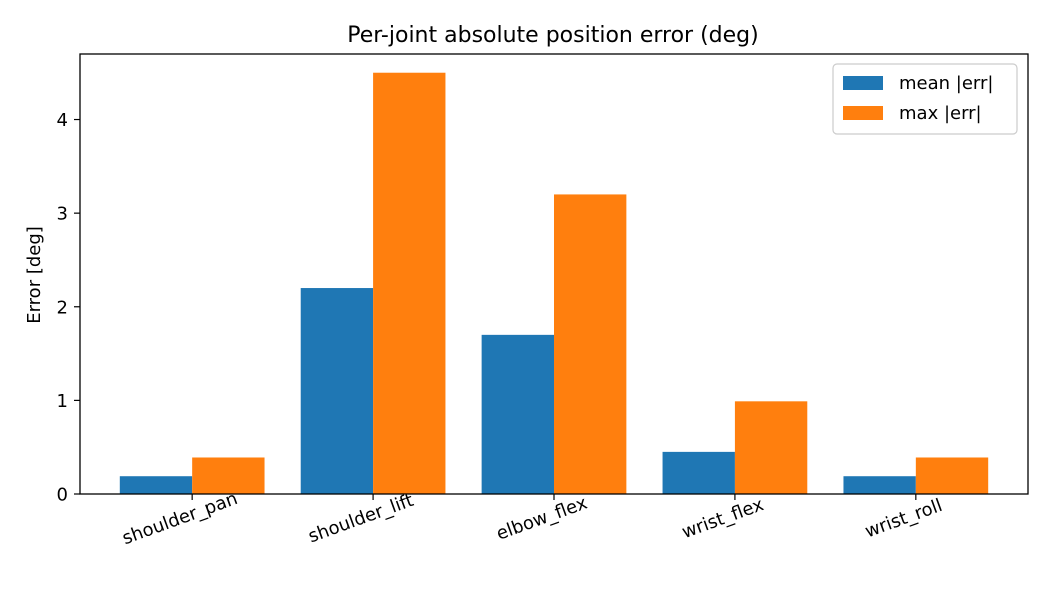  What do you see at coordinates (940, 113) in the screenshot?
I see `legend-label-1: max |err|` at bounding box center [940, 113].